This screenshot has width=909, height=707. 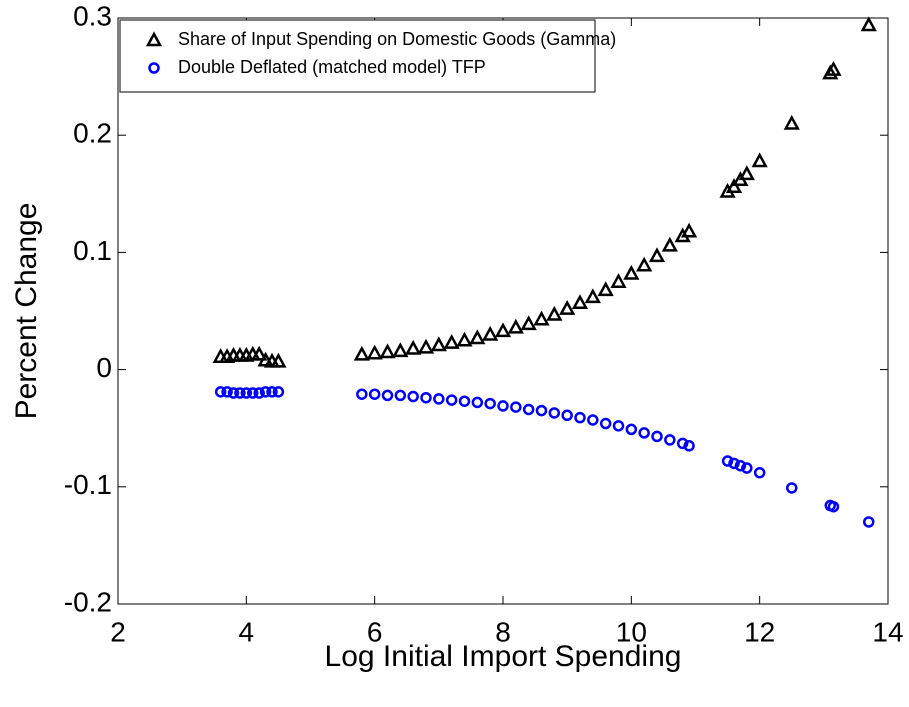 I want to click on y-tick-label: -0.2, so click(x=88, y=601).